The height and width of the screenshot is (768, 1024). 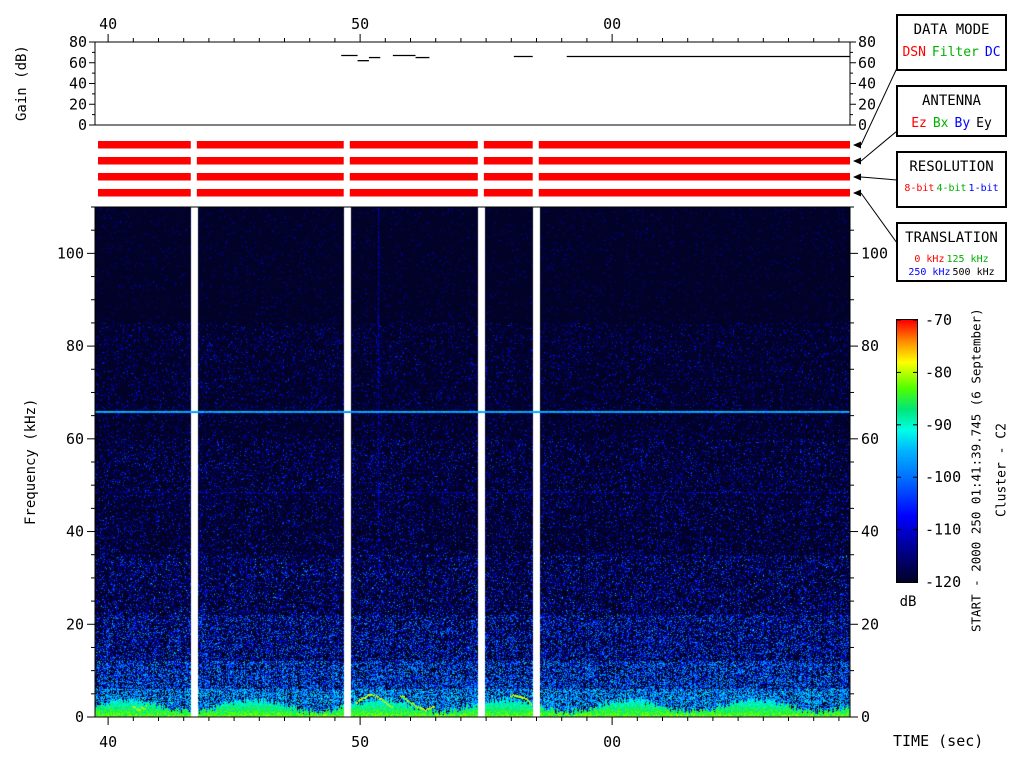 I want to click on legend-box-resolution: RESOLUTION 8-bit 4-bit 1-bit, so click(x=951, y=179).